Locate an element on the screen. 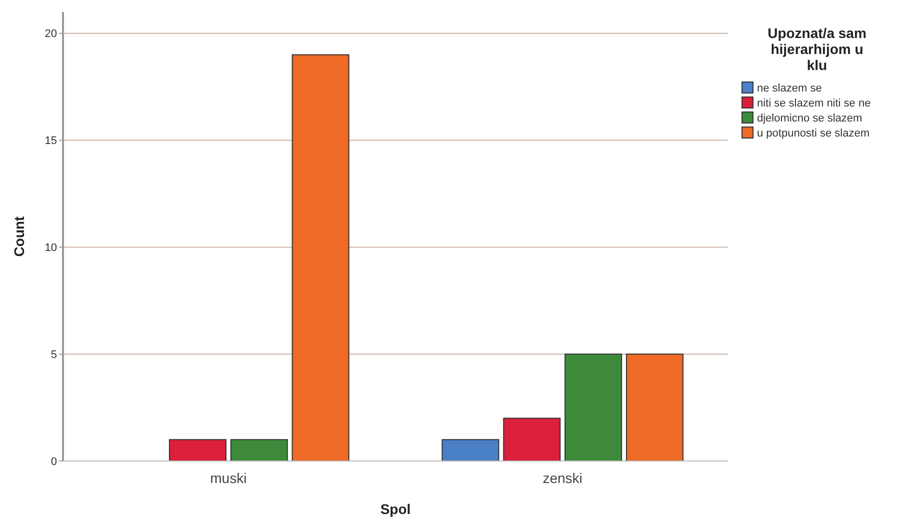 The height and width of the screenshot is (524, 898). y-tick-label: 15 is located at coordinates (50, 141).